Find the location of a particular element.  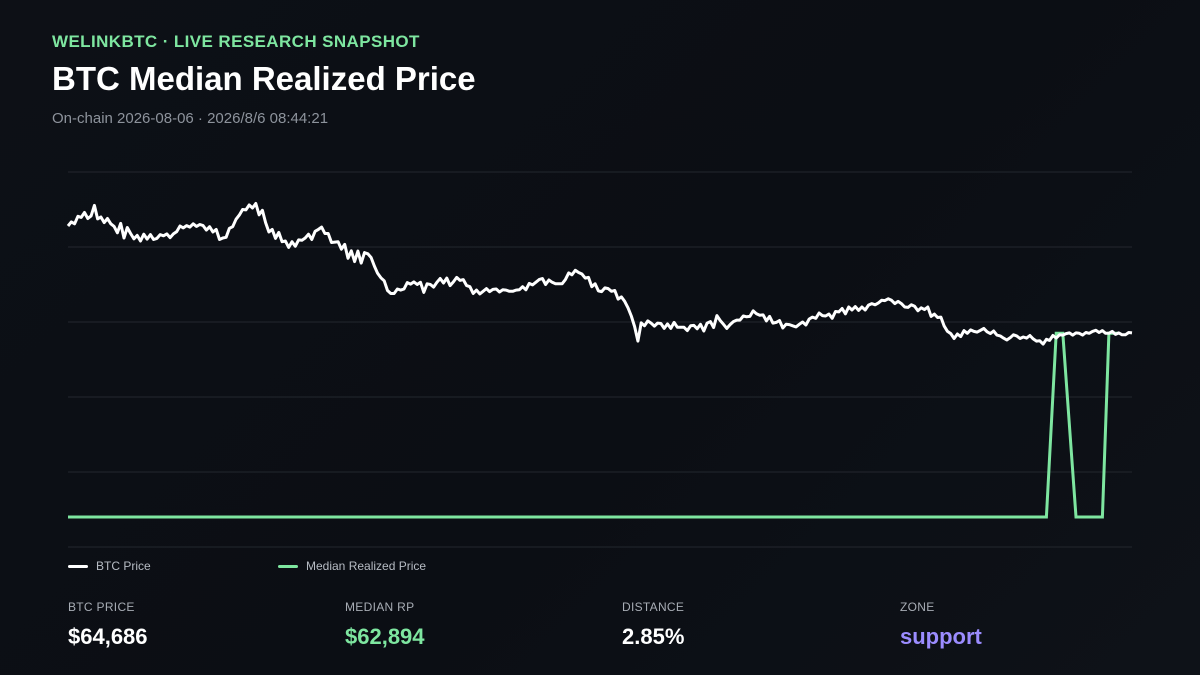

stat-btc-price: BTC PRICE $64,686 is located at coordinates (108, 625).